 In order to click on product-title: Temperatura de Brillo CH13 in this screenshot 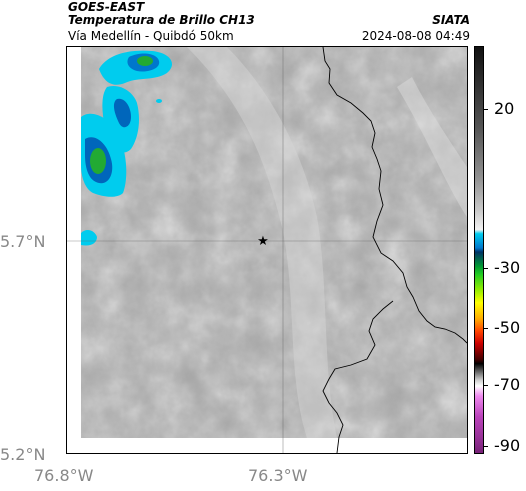, I will do `click(161, 20)`.